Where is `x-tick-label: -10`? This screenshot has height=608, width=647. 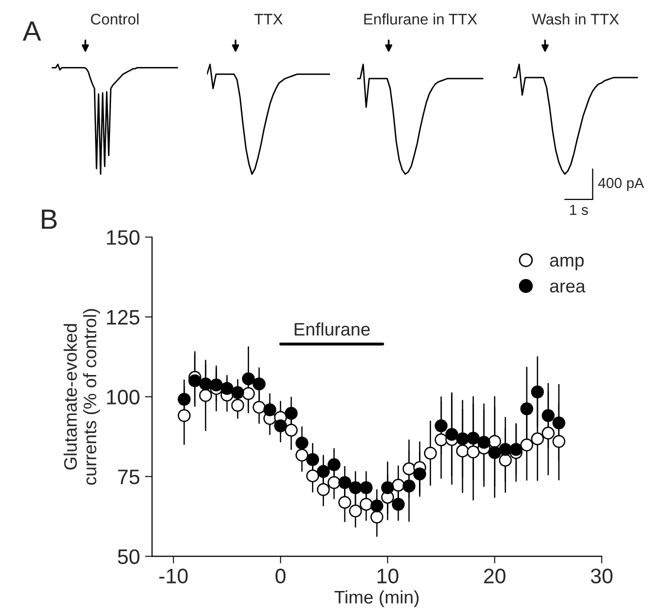
x-tick-label: -10 is located at coordinates (173, 576).